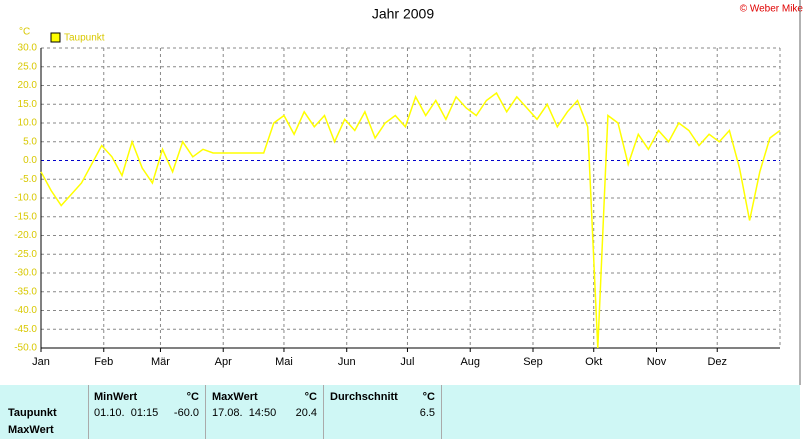  What do you see at coordinates (31, 430) in the screenshot?
I see `row-label: MaxWert` at bounding box center [31, 430].